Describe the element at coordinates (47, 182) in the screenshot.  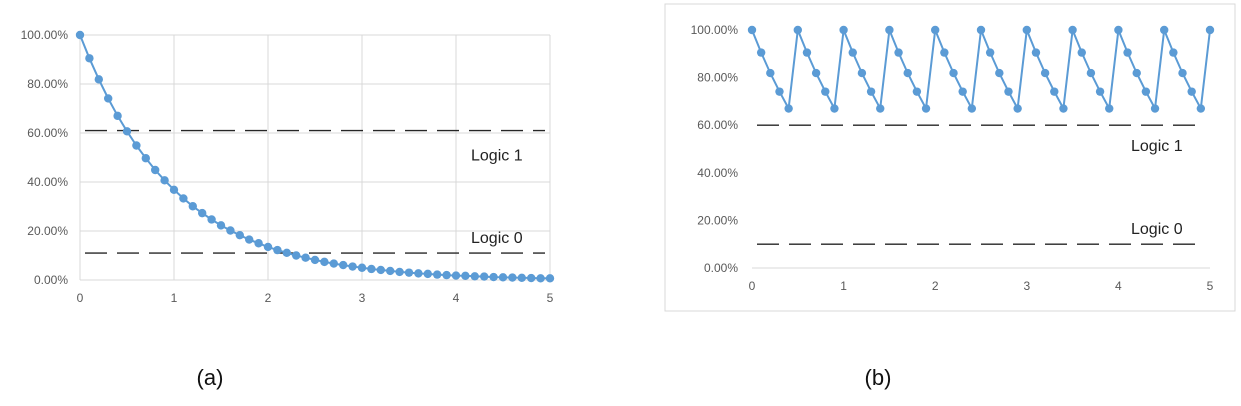
I see `y-tick-label: 40.00%` at that location.